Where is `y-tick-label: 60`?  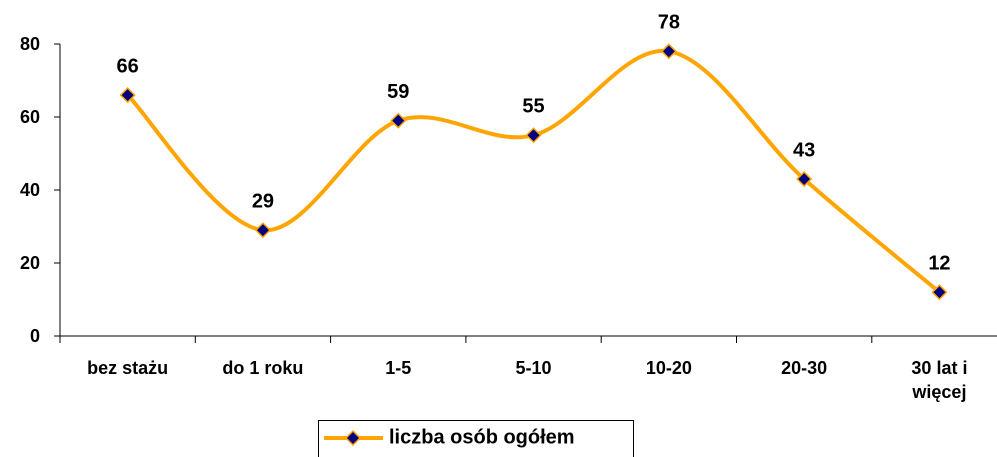 y-tick-label: 60 is located at coordinates (30, 117).